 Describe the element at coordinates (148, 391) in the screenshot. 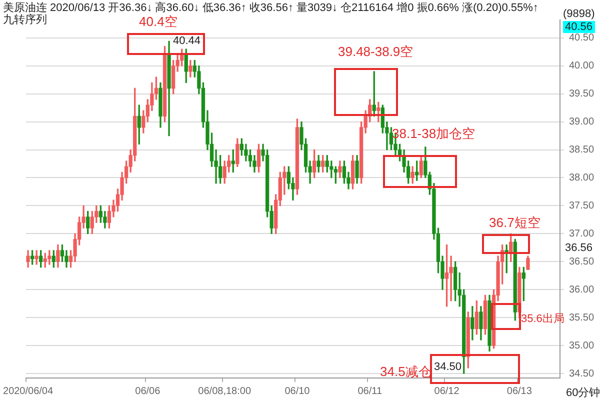

I see `x-tick-label: 06/06` at that location.